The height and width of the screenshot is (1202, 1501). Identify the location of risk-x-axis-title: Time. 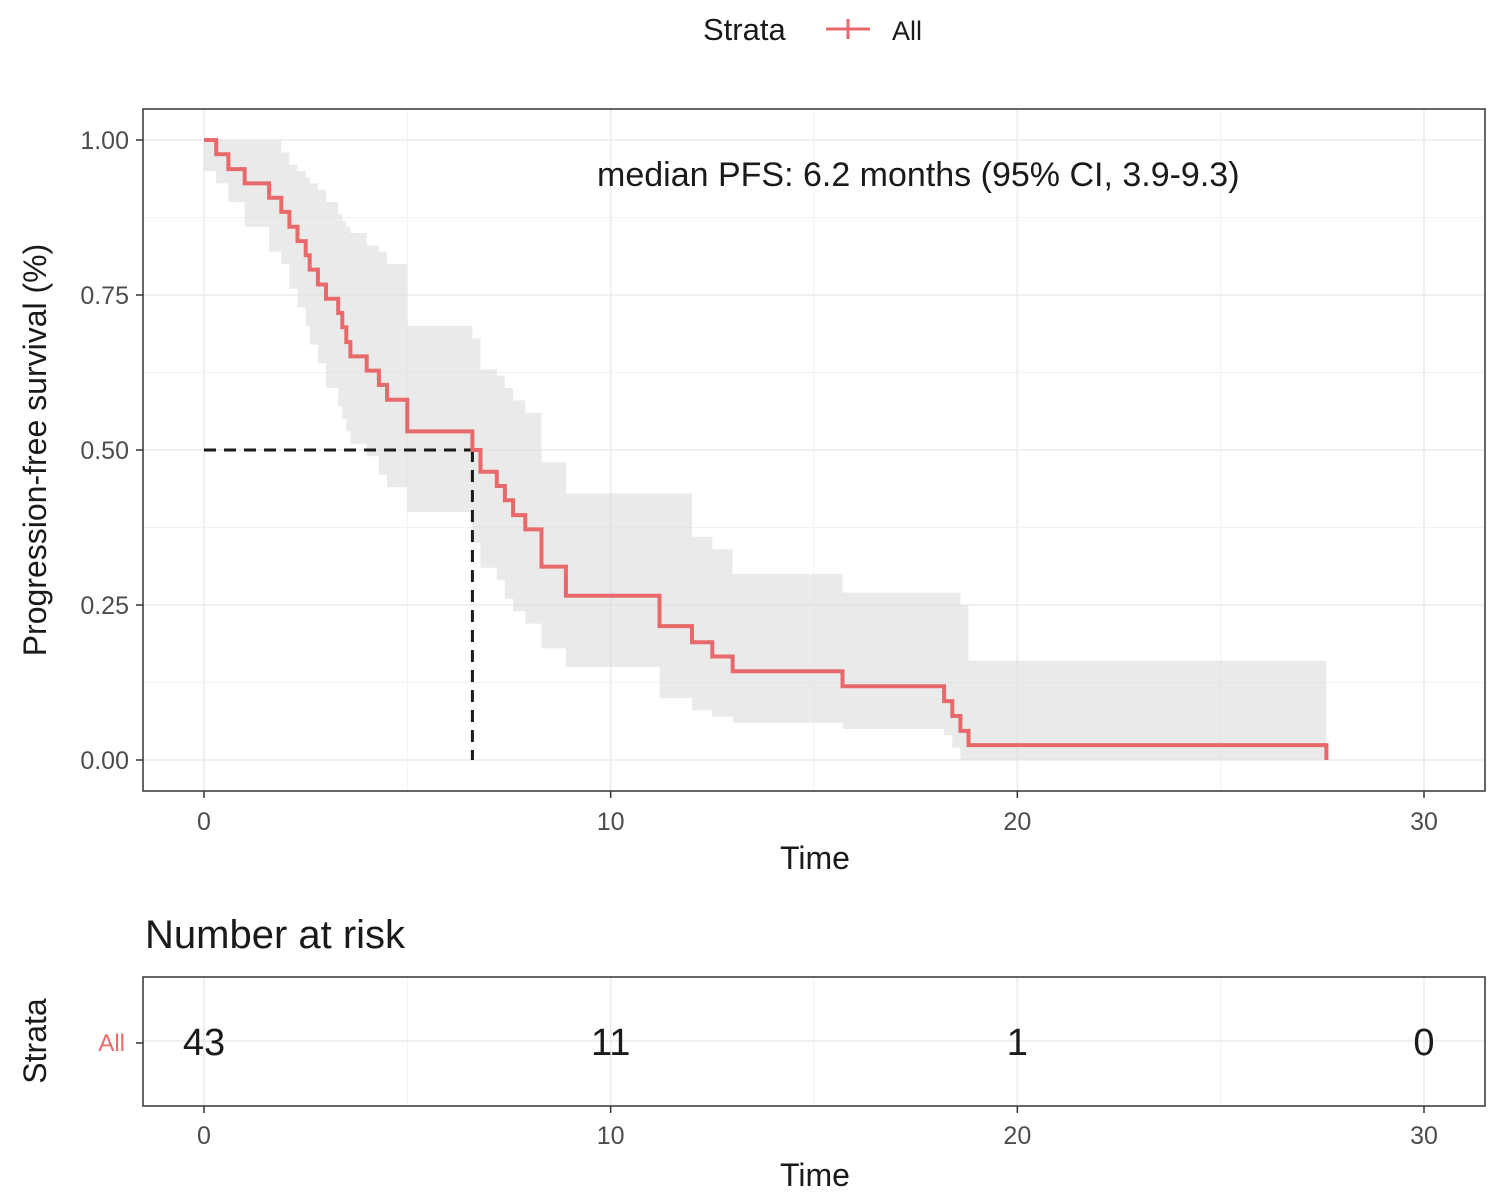
(815, 1175).